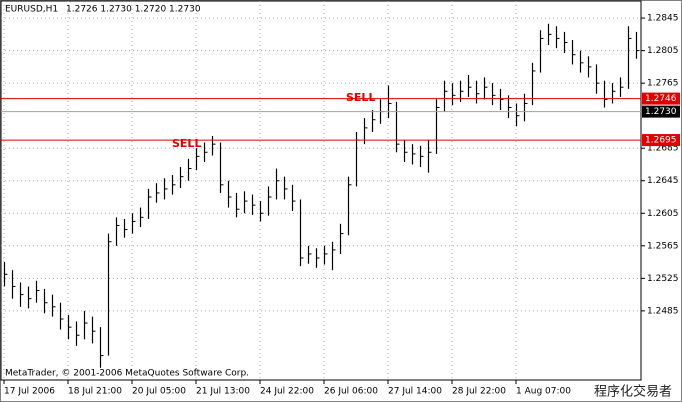  I want to click on x-tick-label: 18 Jul 21:00, so click(95, 392).